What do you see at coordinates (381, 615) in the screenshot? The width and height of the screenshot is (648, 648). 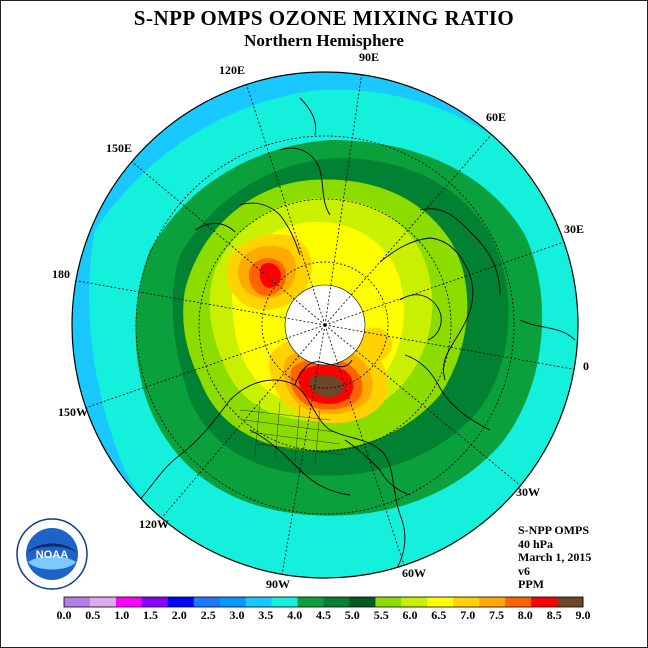 I see `colorbar-tick-label: 5.5` at bounding box center [381, 615].